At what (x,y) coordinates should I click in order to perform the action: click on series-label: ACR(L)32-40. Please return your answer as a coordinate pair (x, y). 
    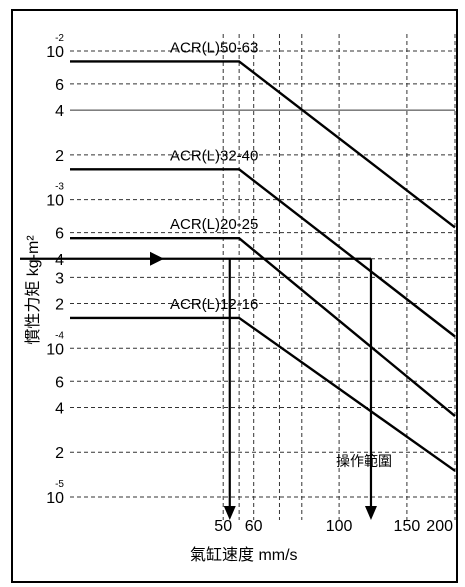
    Looking at the image, I should click on (214, 155).